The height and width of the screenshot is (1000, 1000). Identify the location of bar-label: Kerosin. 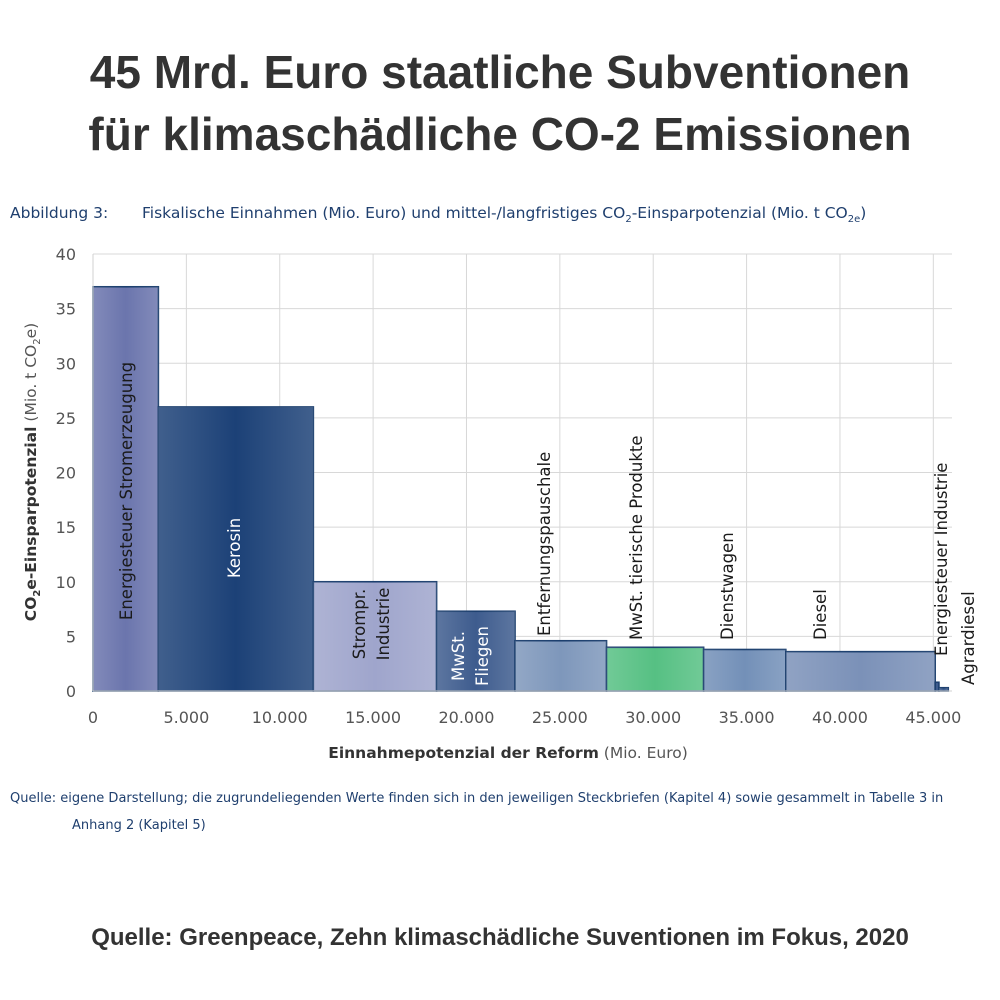
(234, 548).